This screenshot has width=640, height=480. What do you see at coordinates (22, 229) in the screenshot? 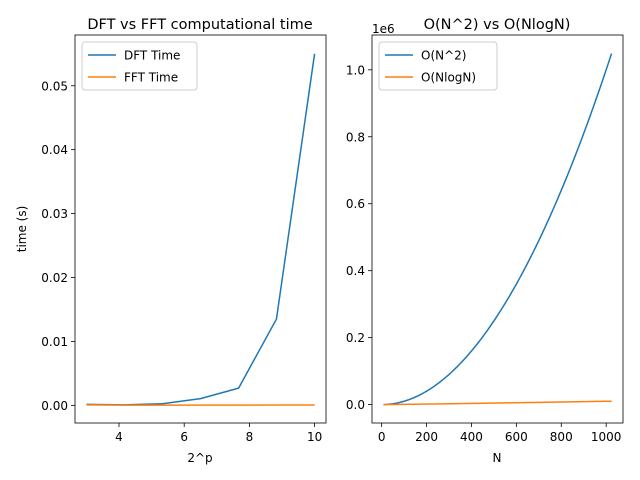
I see `left-y-axis-label: time (s)` at bounding box center [22, 229].